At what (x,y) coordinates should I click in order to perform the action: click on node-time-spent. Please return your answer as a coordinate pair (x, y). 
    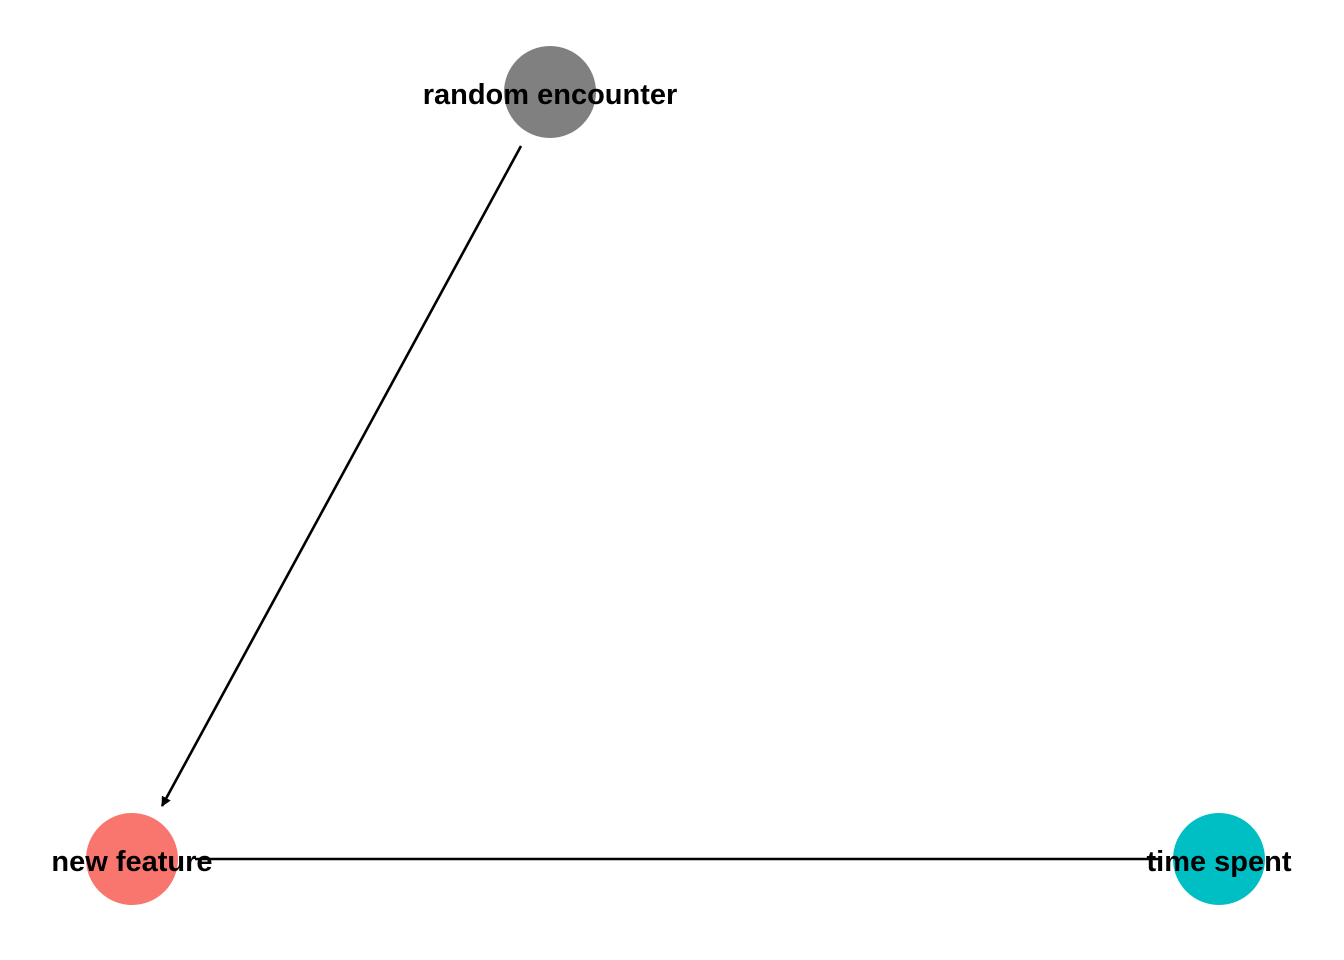
    Looking at the image, I should click on (1219, 859).